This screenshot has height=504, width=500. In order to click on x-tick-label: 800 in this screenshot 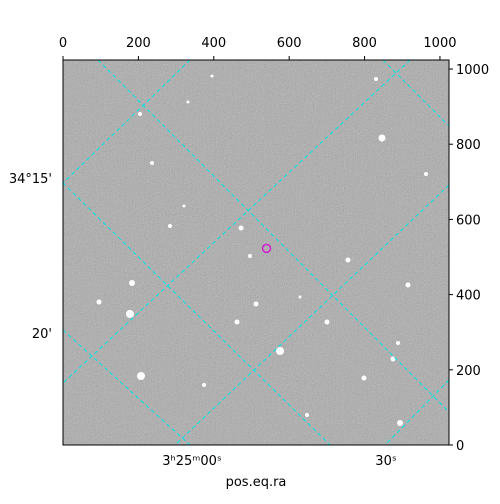, I will do `click(364, 43)`.